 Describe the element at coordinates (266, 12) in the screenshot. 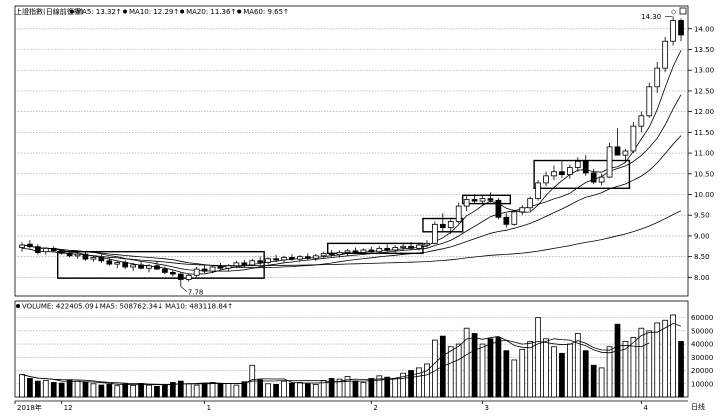

I see `ma-legend-label: MA60: 9.65↑` at that location.